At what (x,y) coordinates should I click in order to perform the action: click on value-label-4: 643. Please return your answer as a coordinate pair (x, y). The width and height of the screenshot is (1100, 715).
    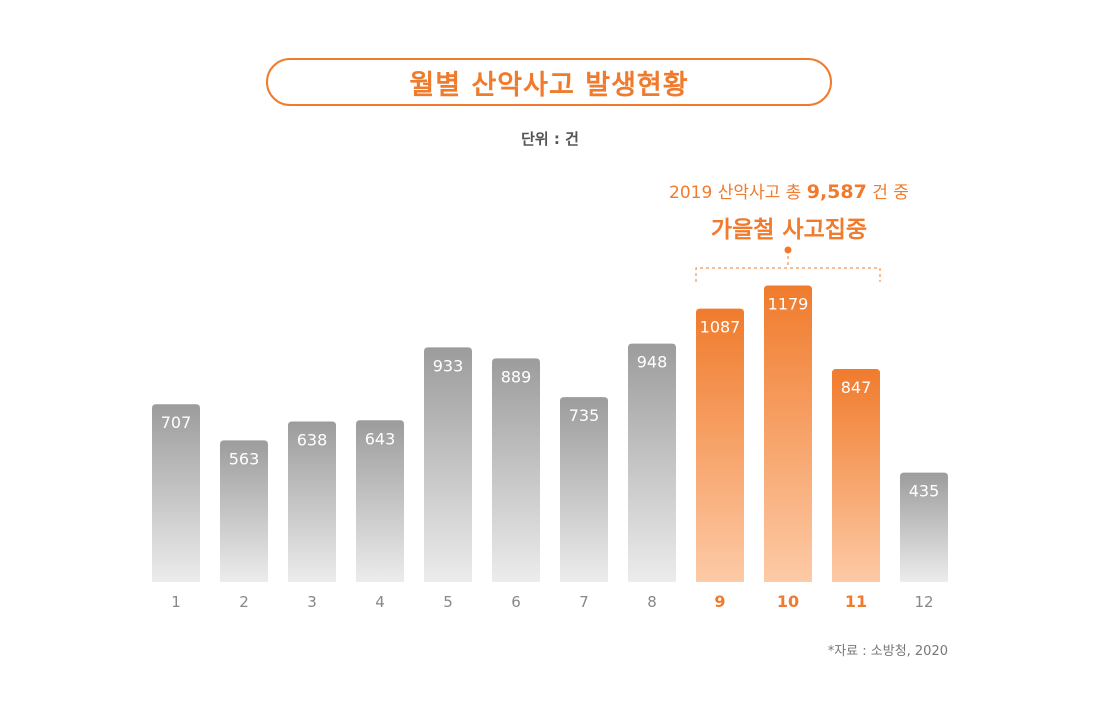
    Looking at the image, I should click on (380, 438).